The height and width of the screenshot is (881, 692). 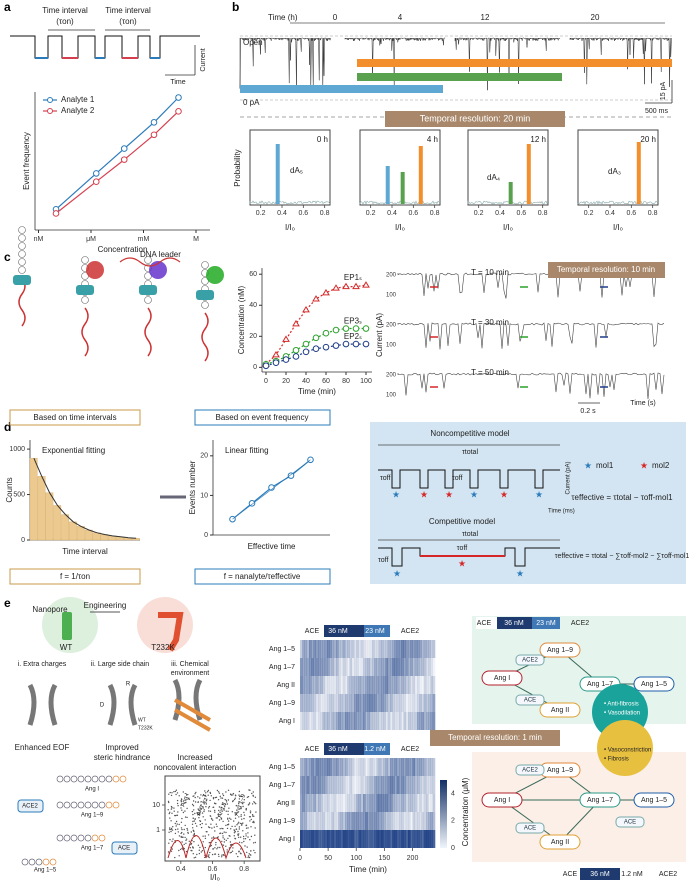 What do you see at coordinates (272, 546) in the screenshot?
I see `x-axis-label: Effective time` at bounding box center [272, 546].